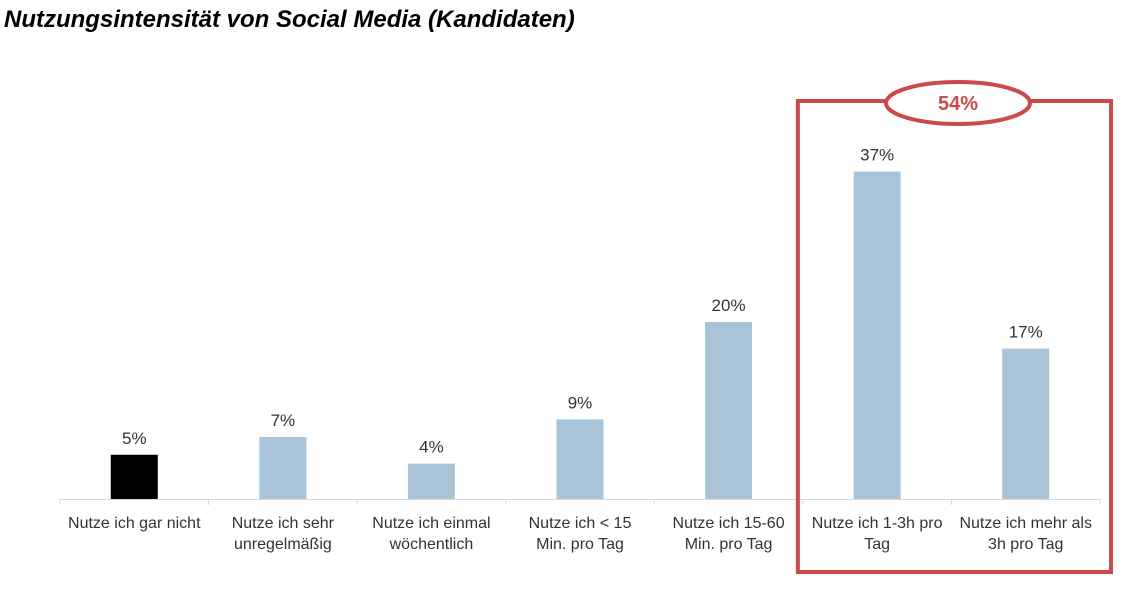 The image size is (1136, 601). I want to click on highlight-ellipse, so click(958, 103).